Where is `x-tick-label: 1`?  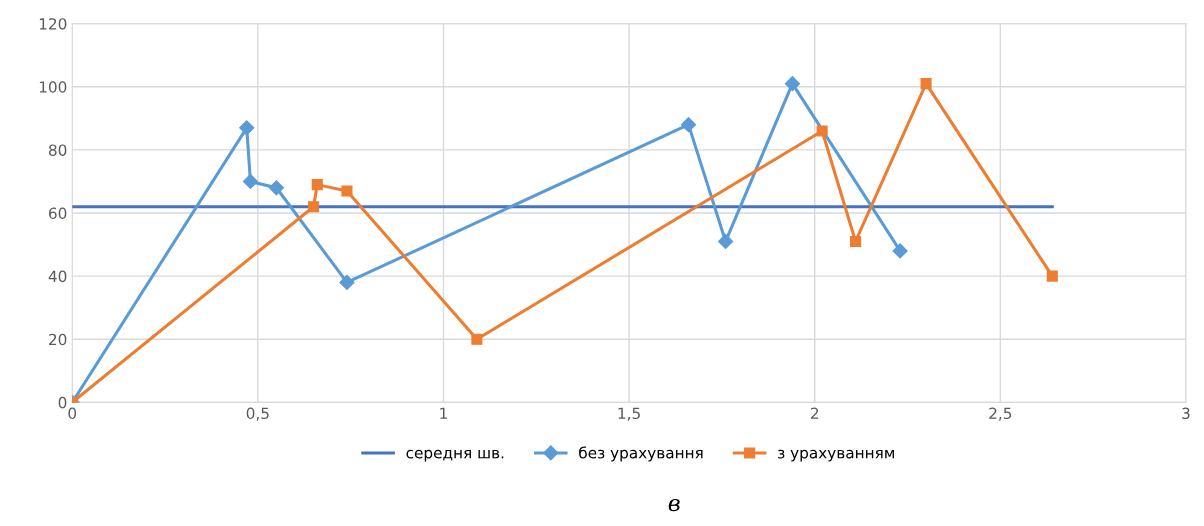
x-tick-label: 1 is located at coordinates (443, 413).